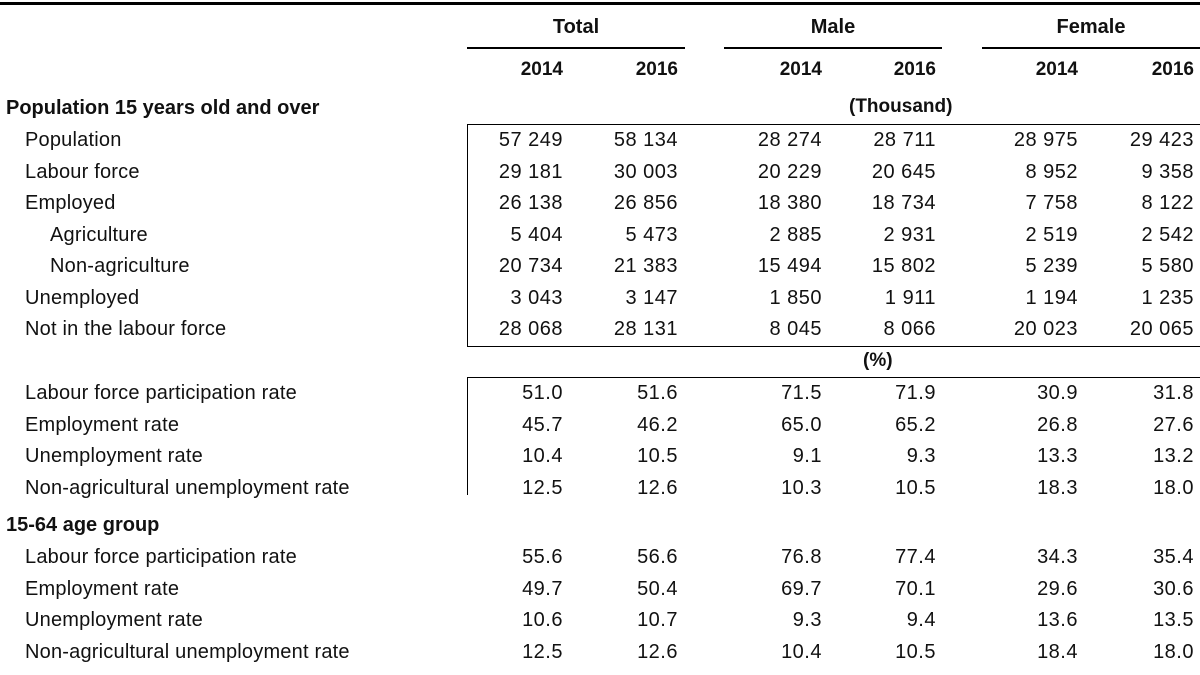 The image size is (1200, 675). Describe the element at coordinates (576, 27) in the screenshot. I see `group-header-total: Total` at that location.